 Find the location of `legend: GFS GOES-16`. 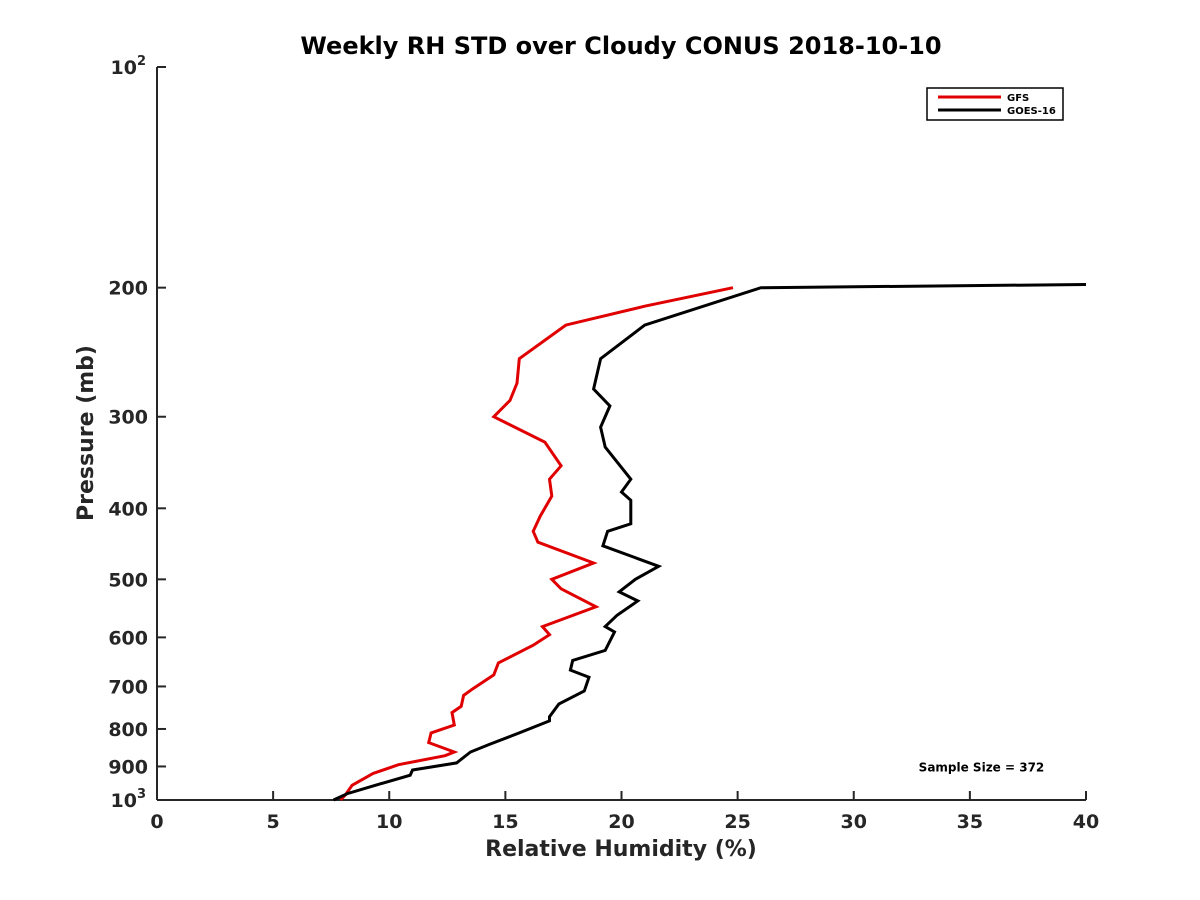

legend: GFS GOES-16 is located at coordinates (995, 104).